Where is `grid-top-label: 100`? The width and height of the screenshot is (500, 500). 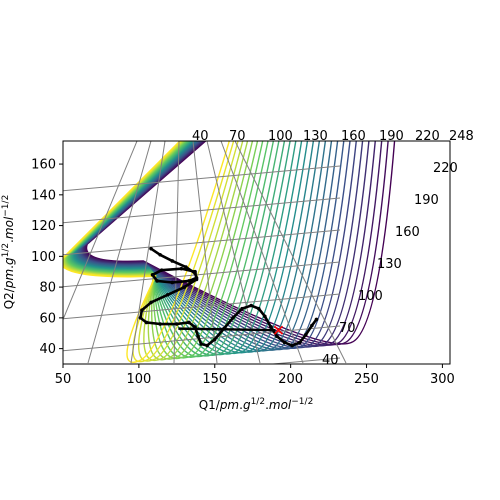
grid-top-label: 100 is located at coordinates (280, 136).